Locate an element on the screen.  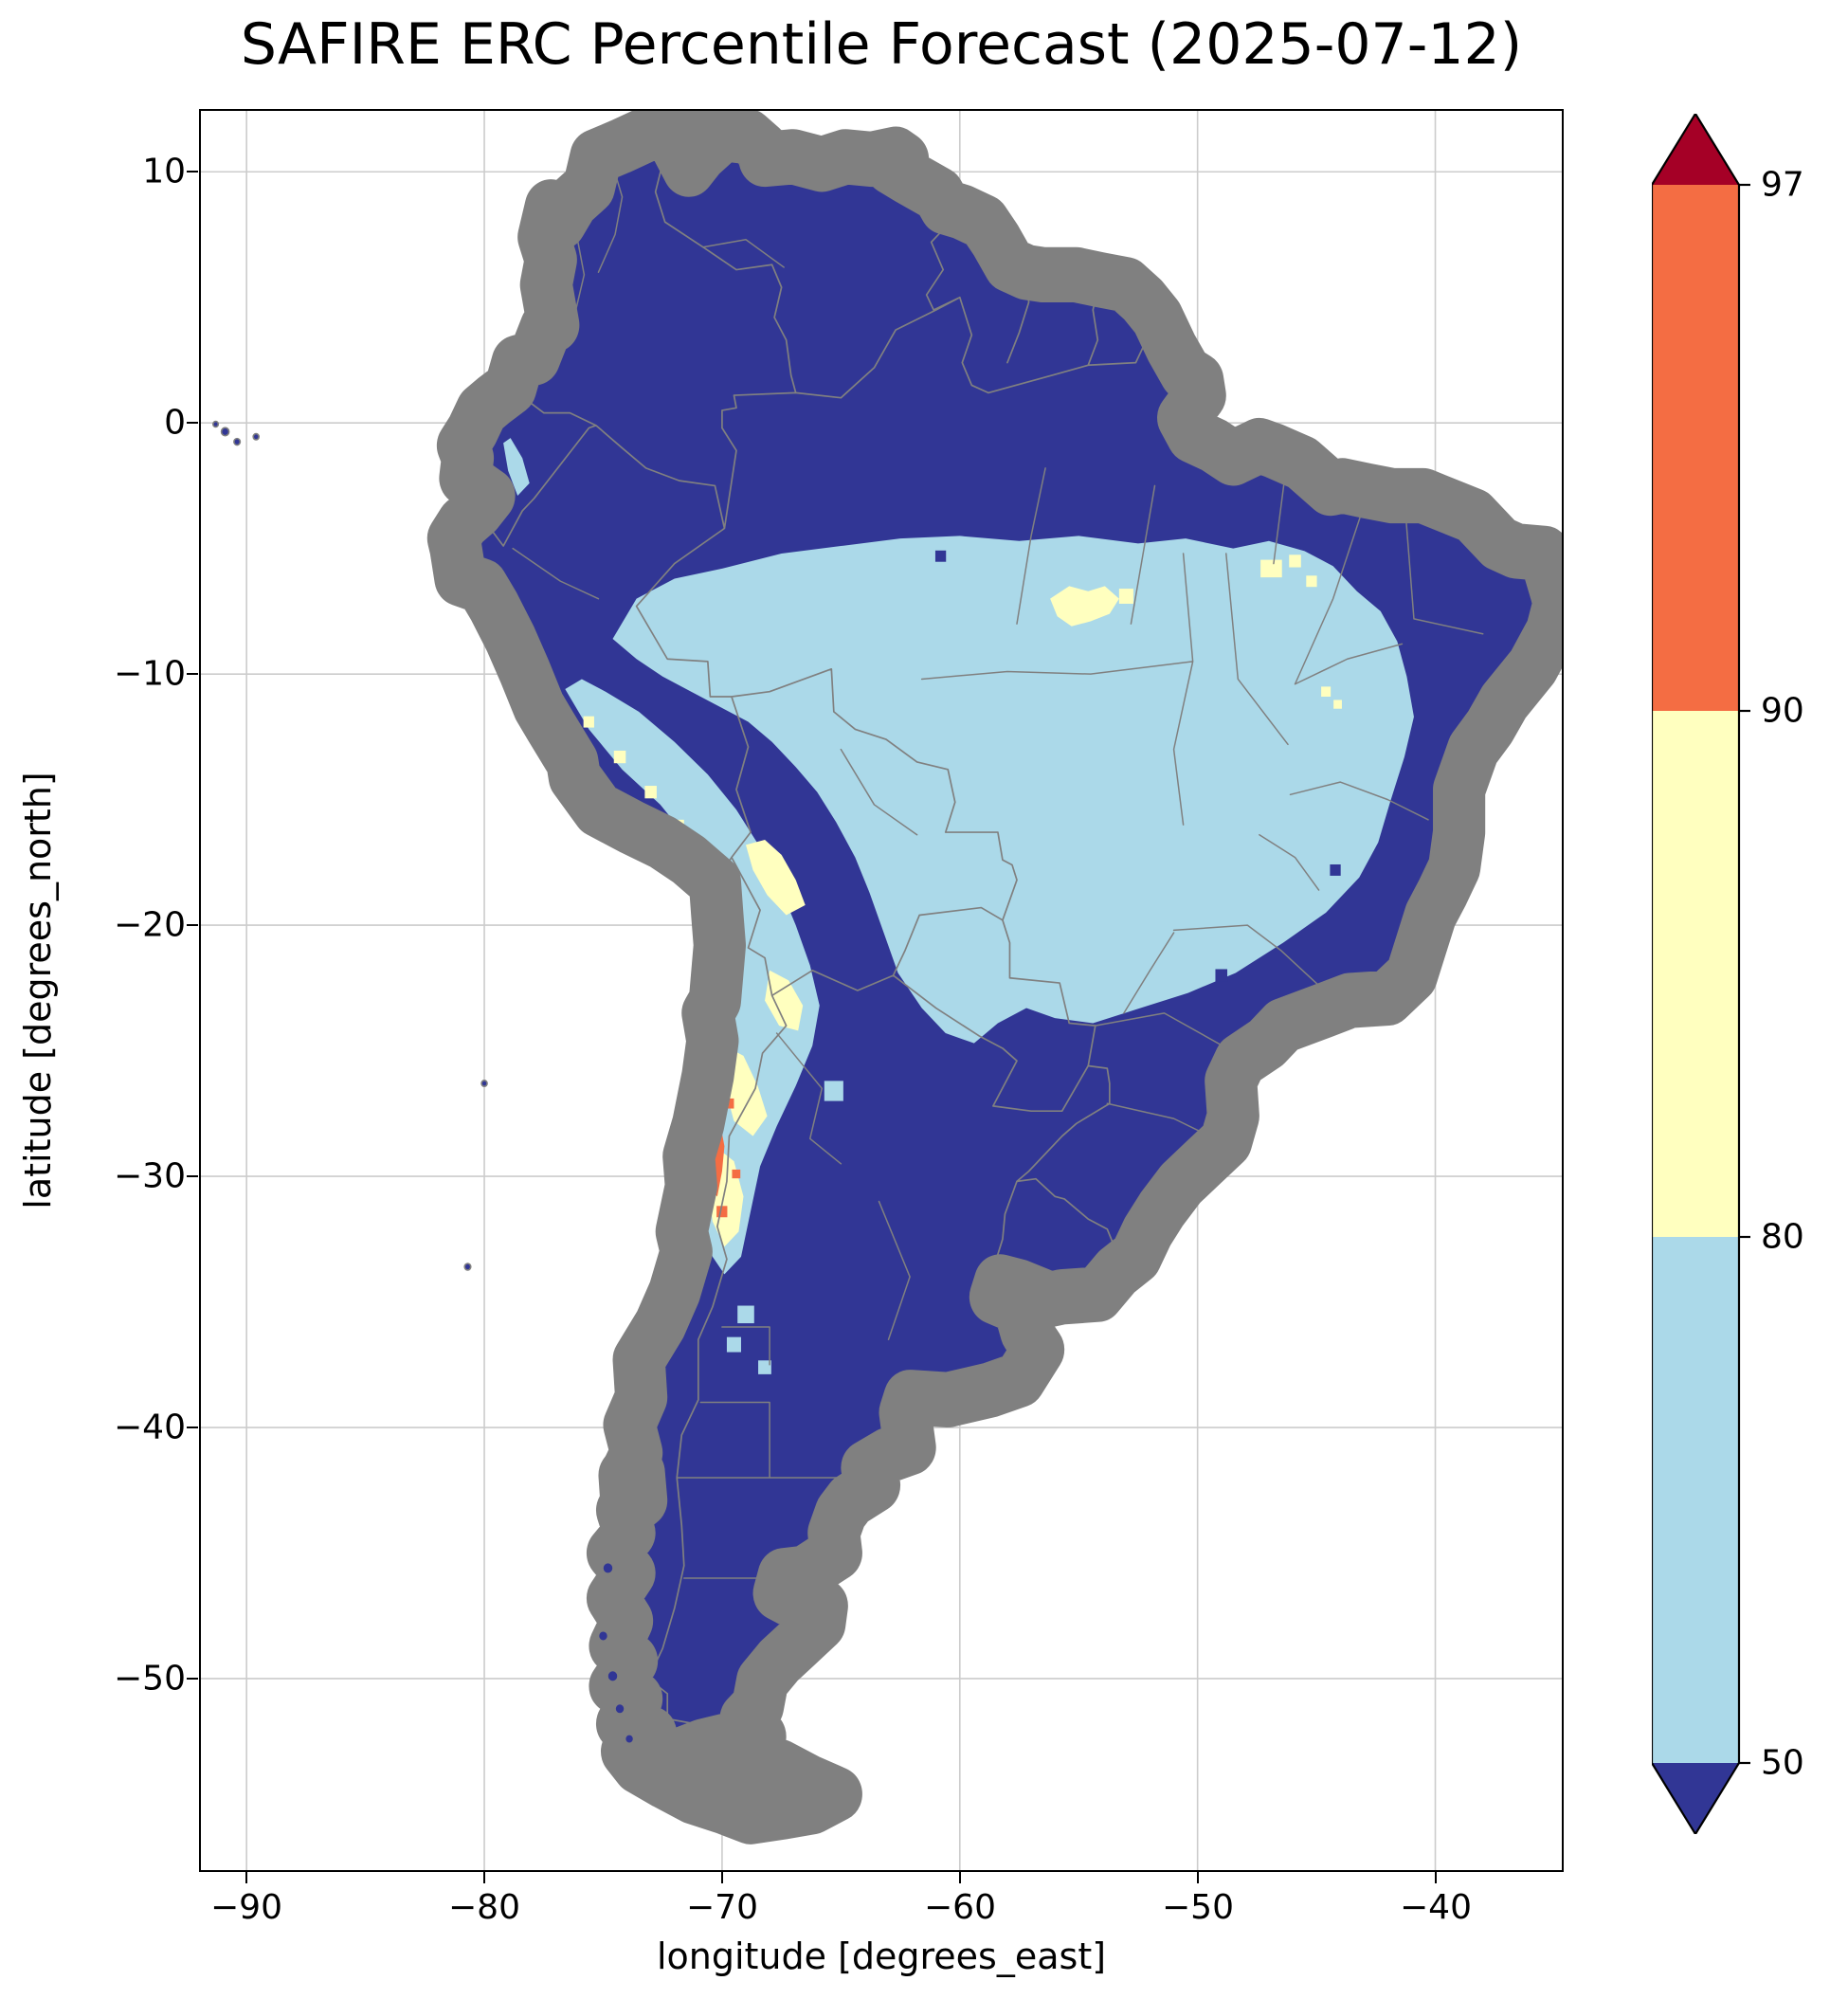
y-tick-label: −50 is located at coordinates (150, 1679).